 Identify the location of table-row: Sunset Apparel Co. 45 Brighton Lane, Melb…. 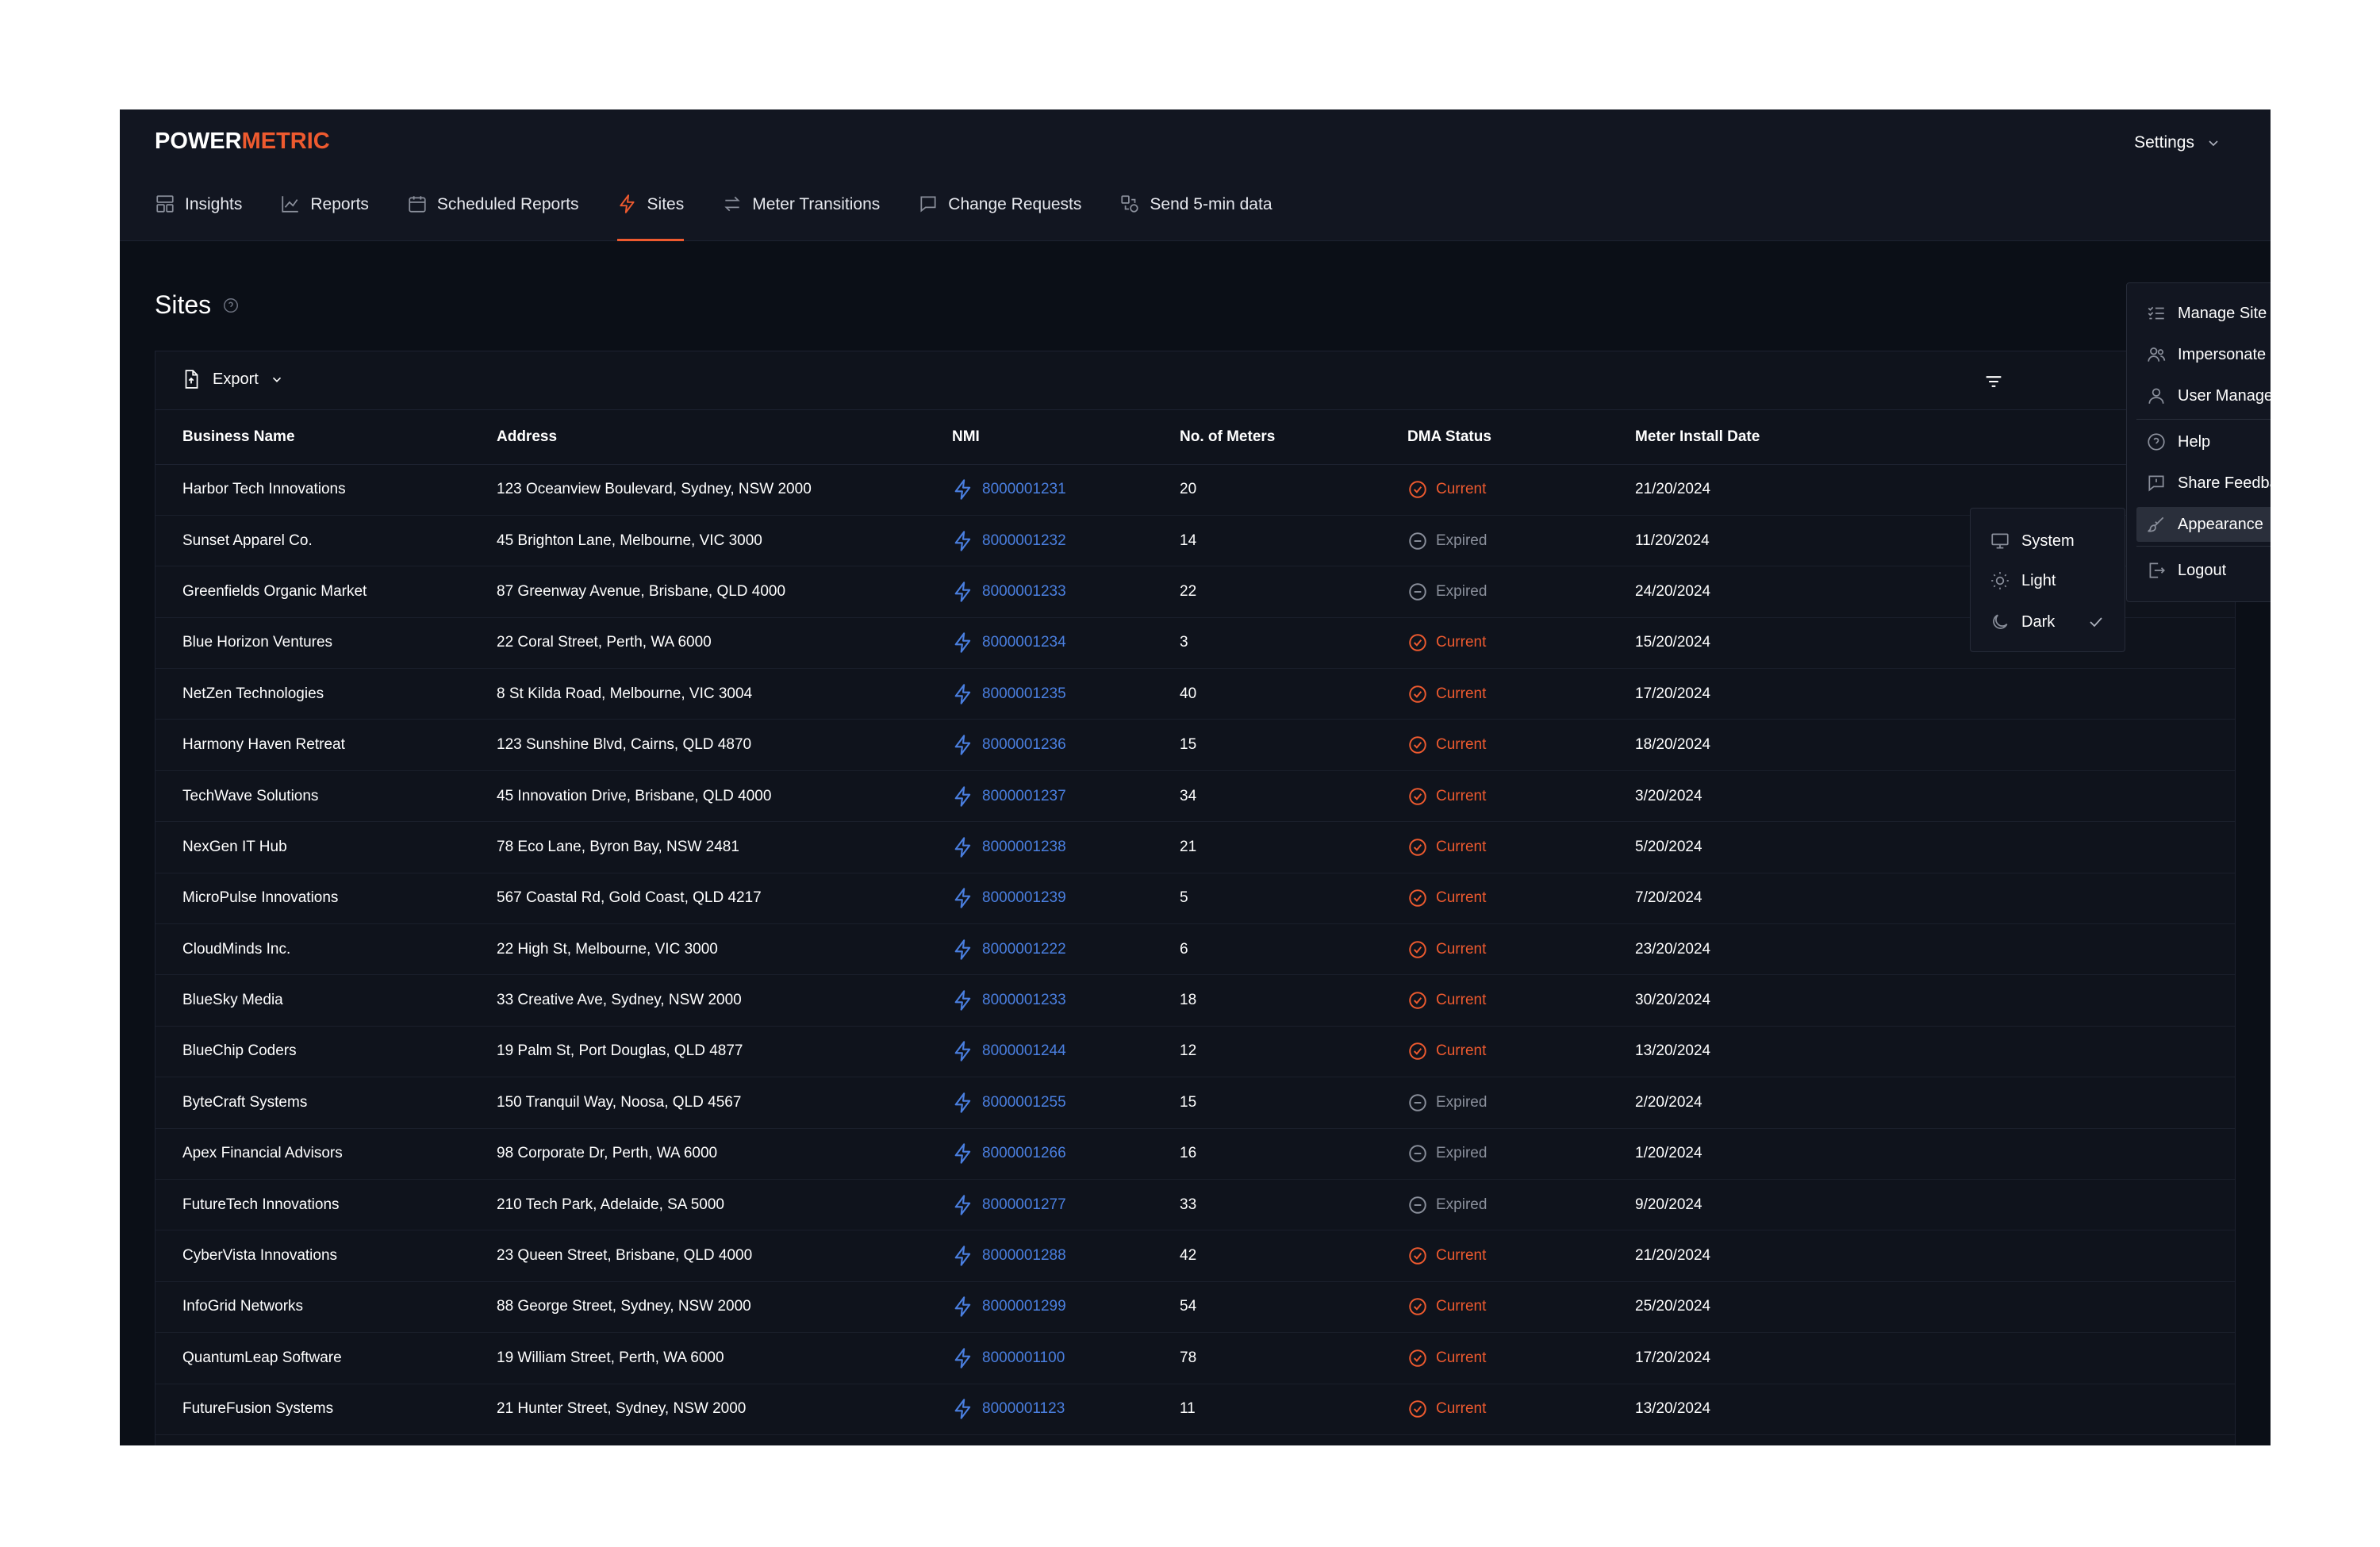
(1195, 541).